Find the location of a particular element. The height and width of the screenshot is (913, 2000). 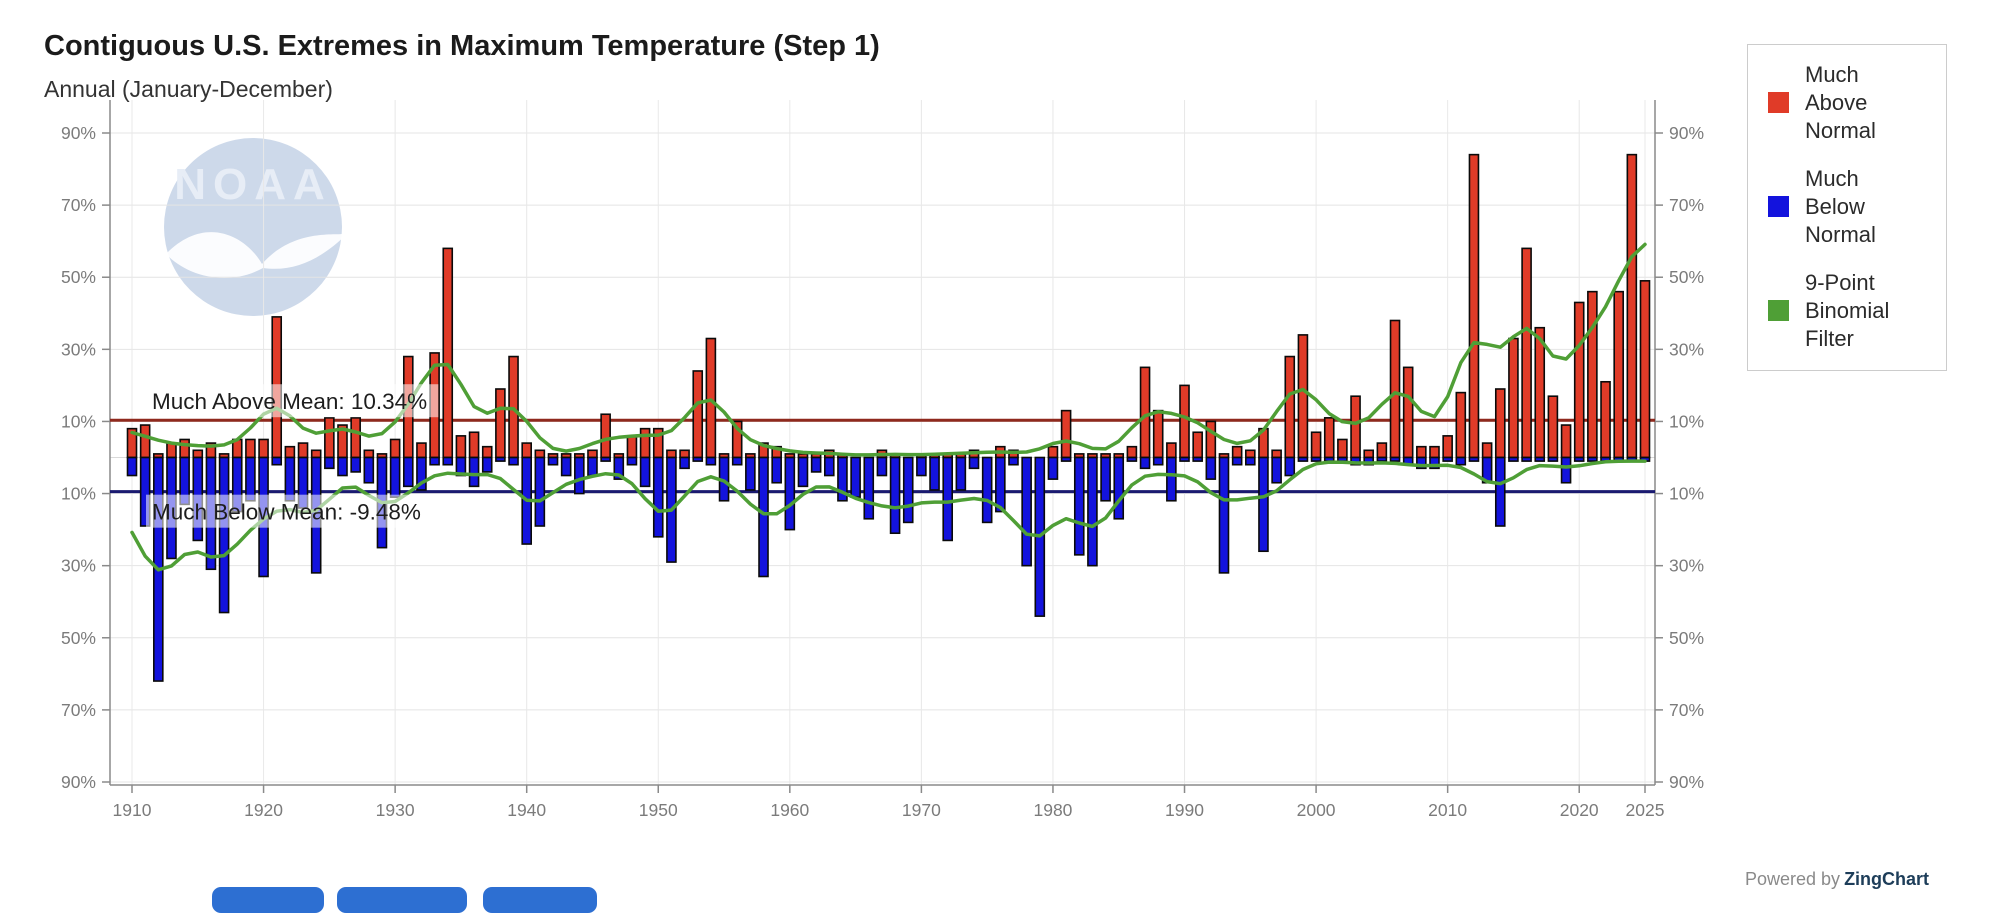

bar-above-1928 is located at coordinates (369, 454).